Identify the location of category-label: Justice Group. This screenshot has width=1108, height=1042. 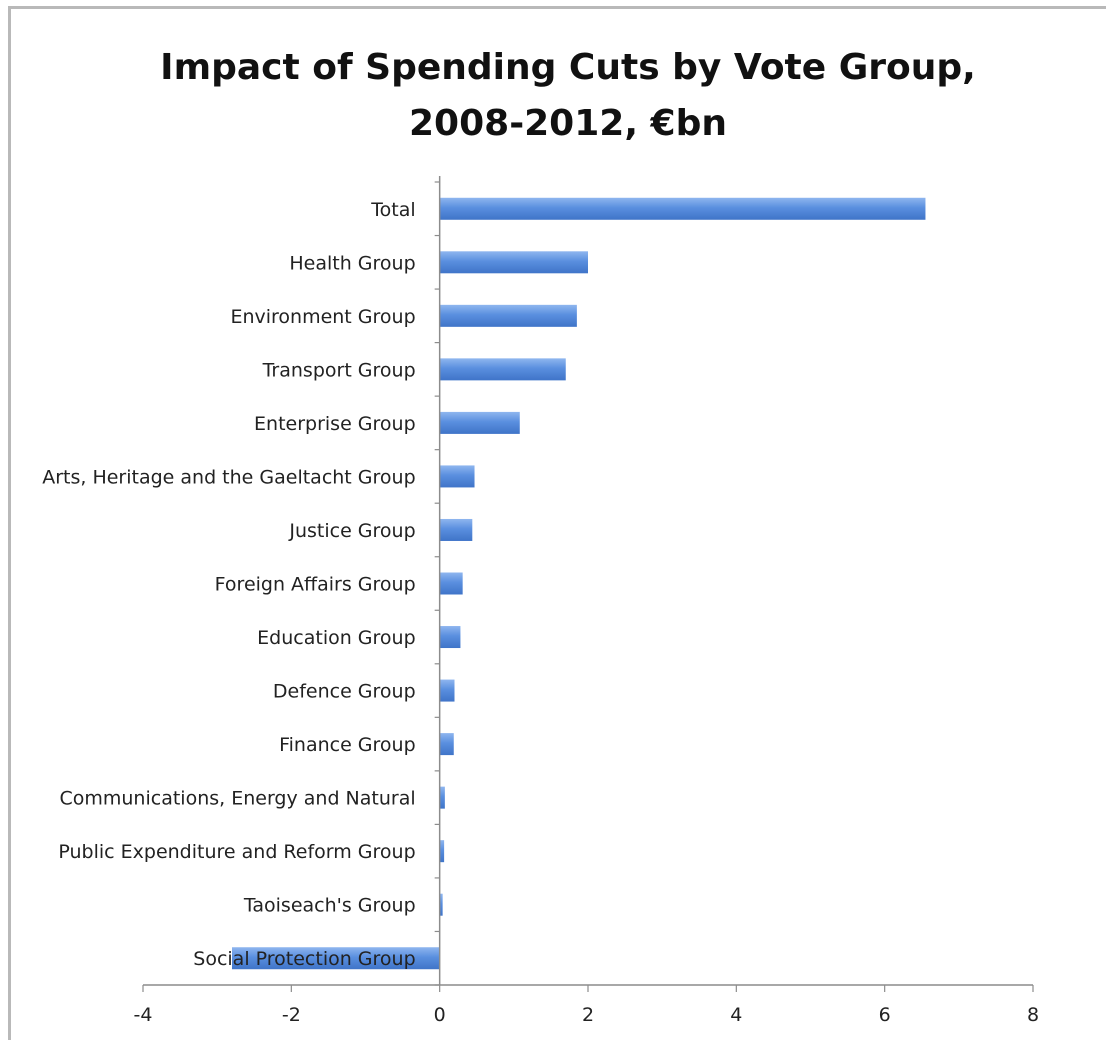
(351, 531).